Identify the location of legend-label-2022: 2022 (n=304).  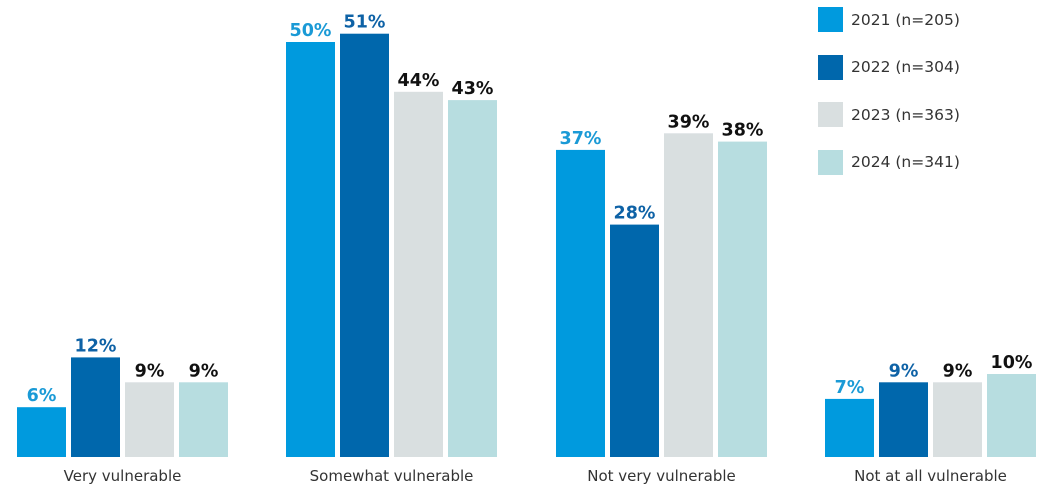
(905, 67).